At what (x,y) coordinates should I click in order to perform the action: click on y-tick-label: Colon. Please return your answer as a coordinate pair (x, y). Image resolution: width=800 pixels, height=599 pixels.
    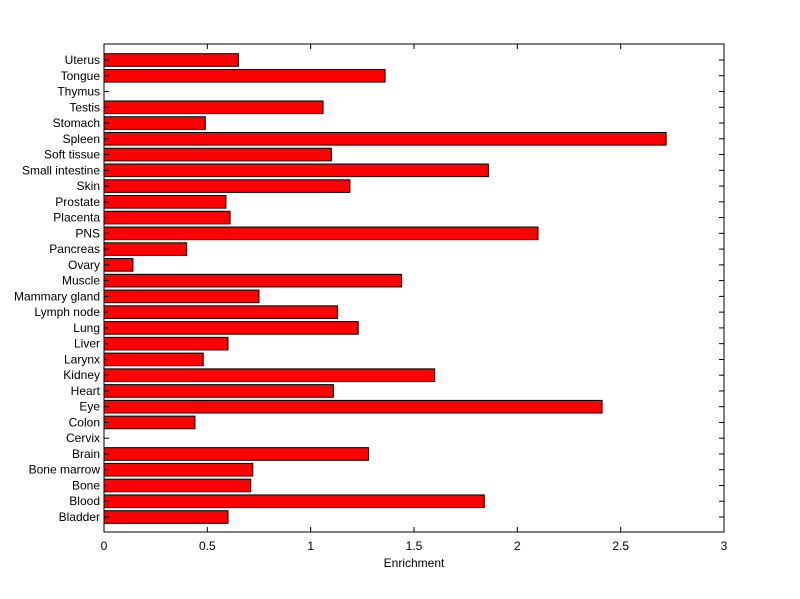
    Looking at the image, I should click on (84, 422).